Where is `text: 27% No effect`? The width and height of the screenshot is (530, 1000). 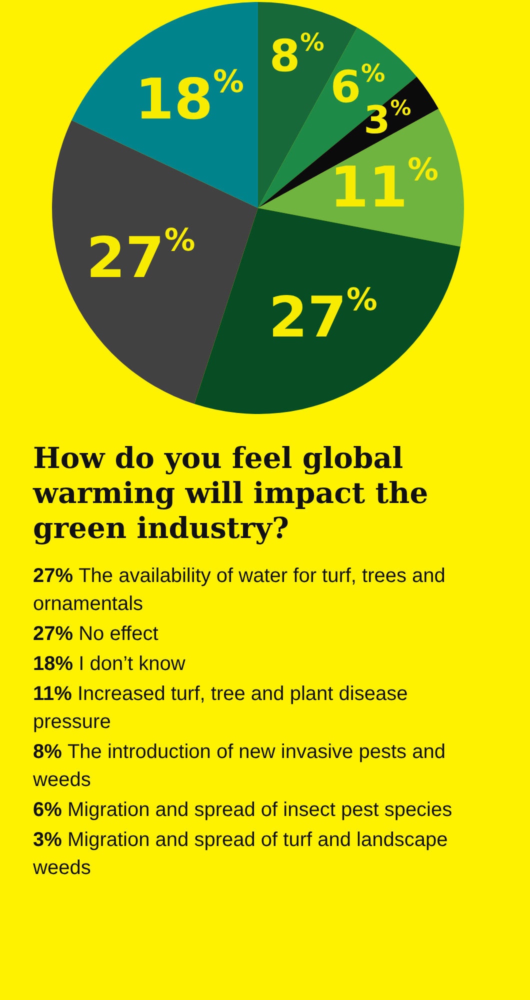
text: 27% No effect is located at coordinates (96, 634).